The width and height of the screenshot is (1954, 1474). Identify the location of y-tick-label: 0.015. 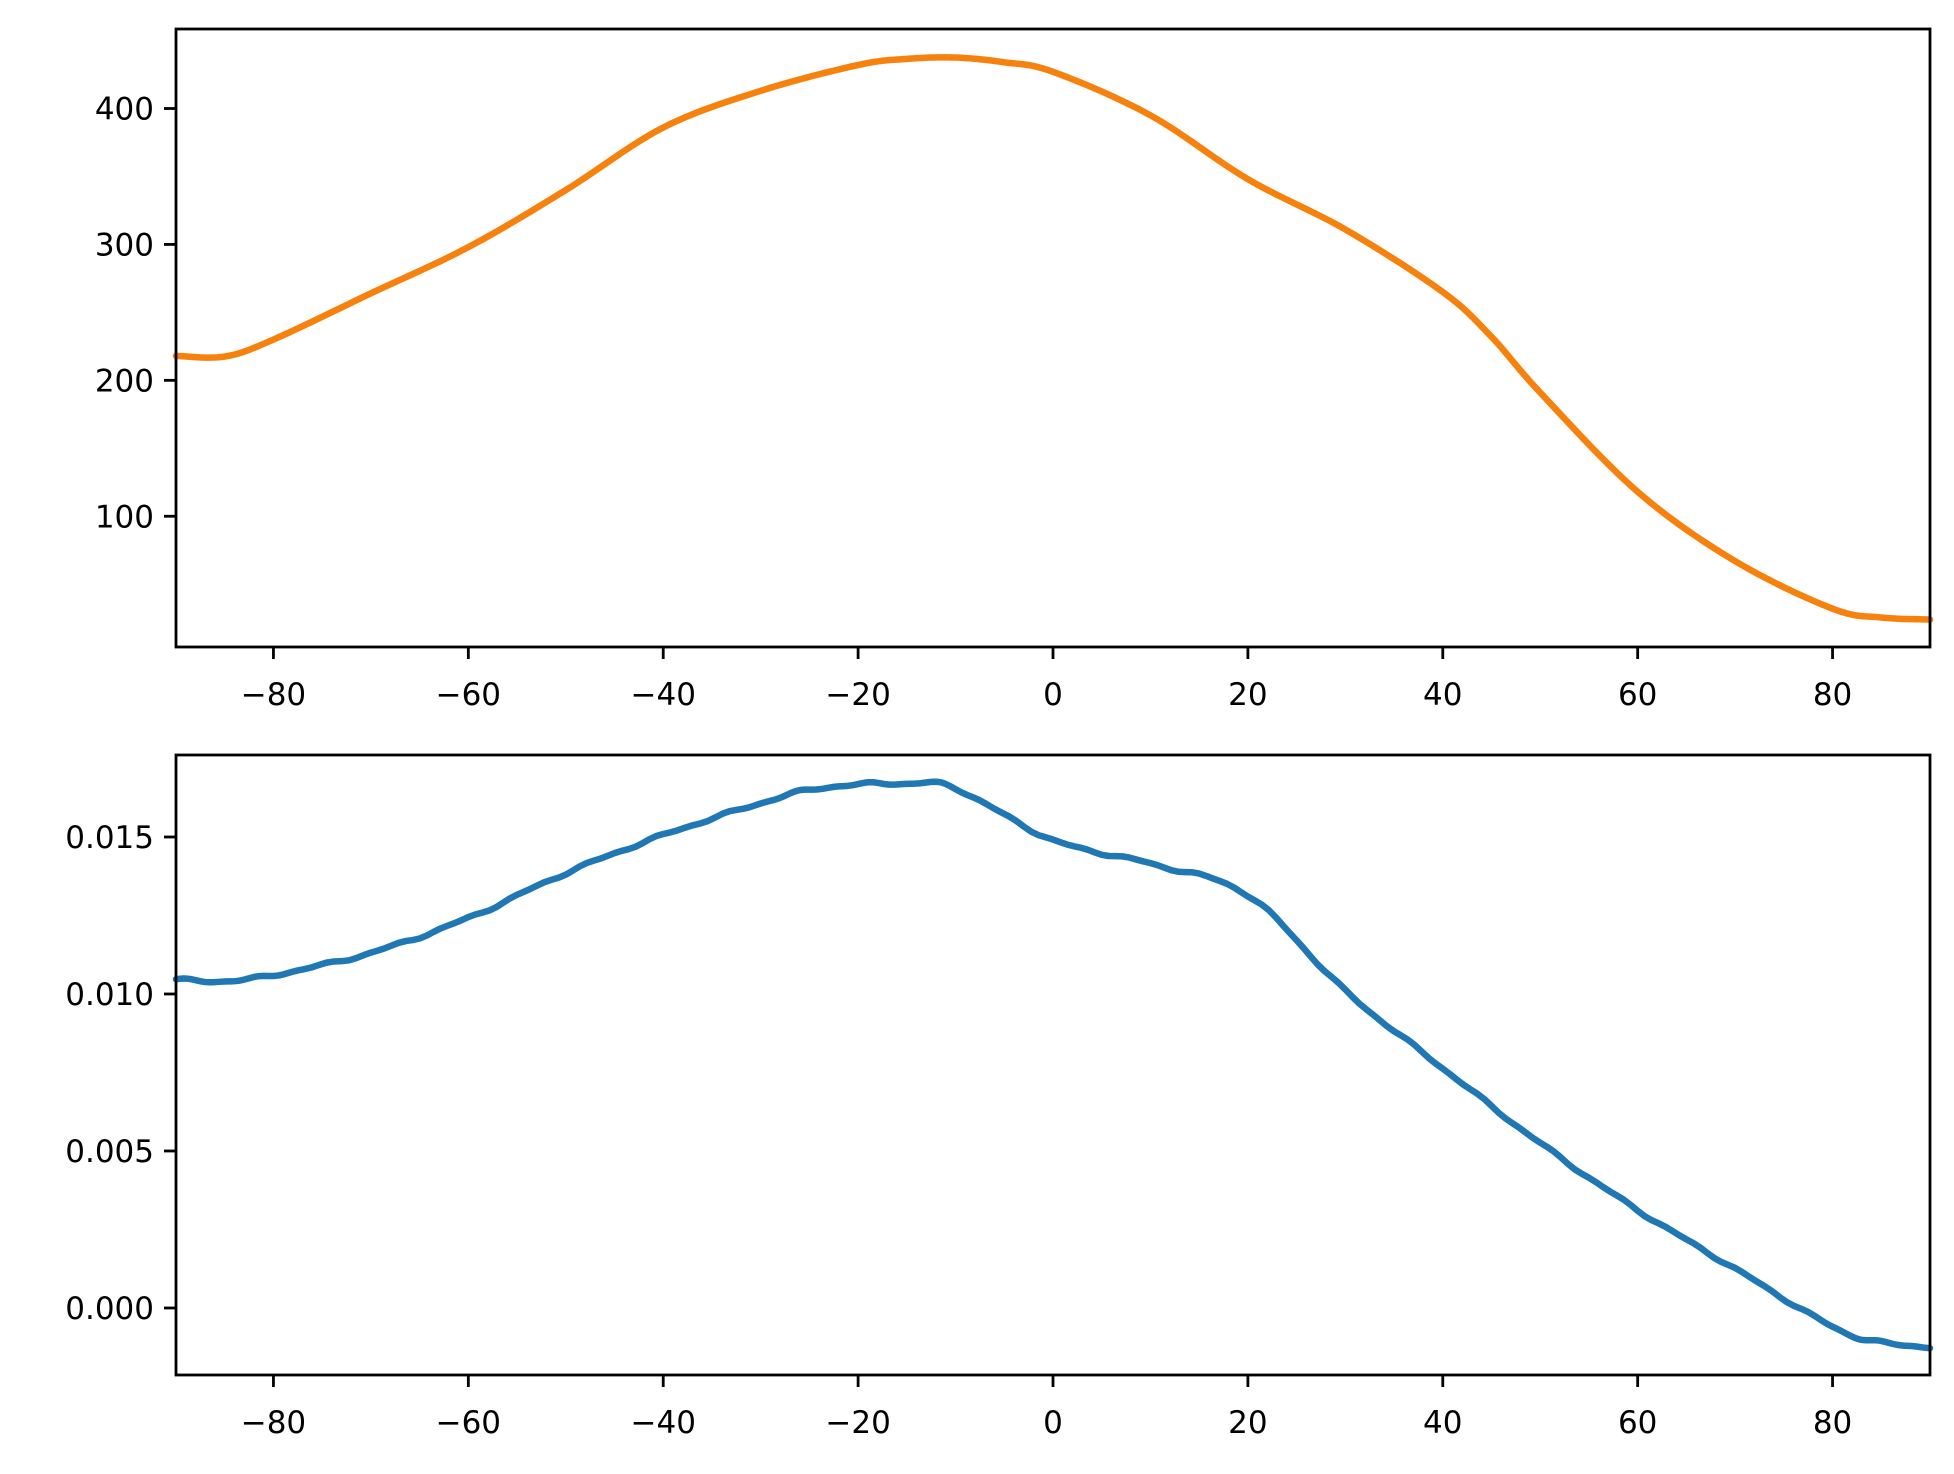
(109, 838).